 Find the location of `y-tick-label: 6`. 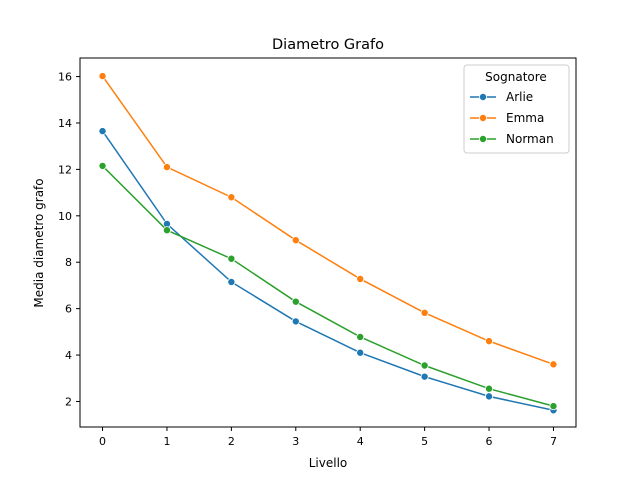

y-tick-label: 6 is located at coordinates (68, 309).